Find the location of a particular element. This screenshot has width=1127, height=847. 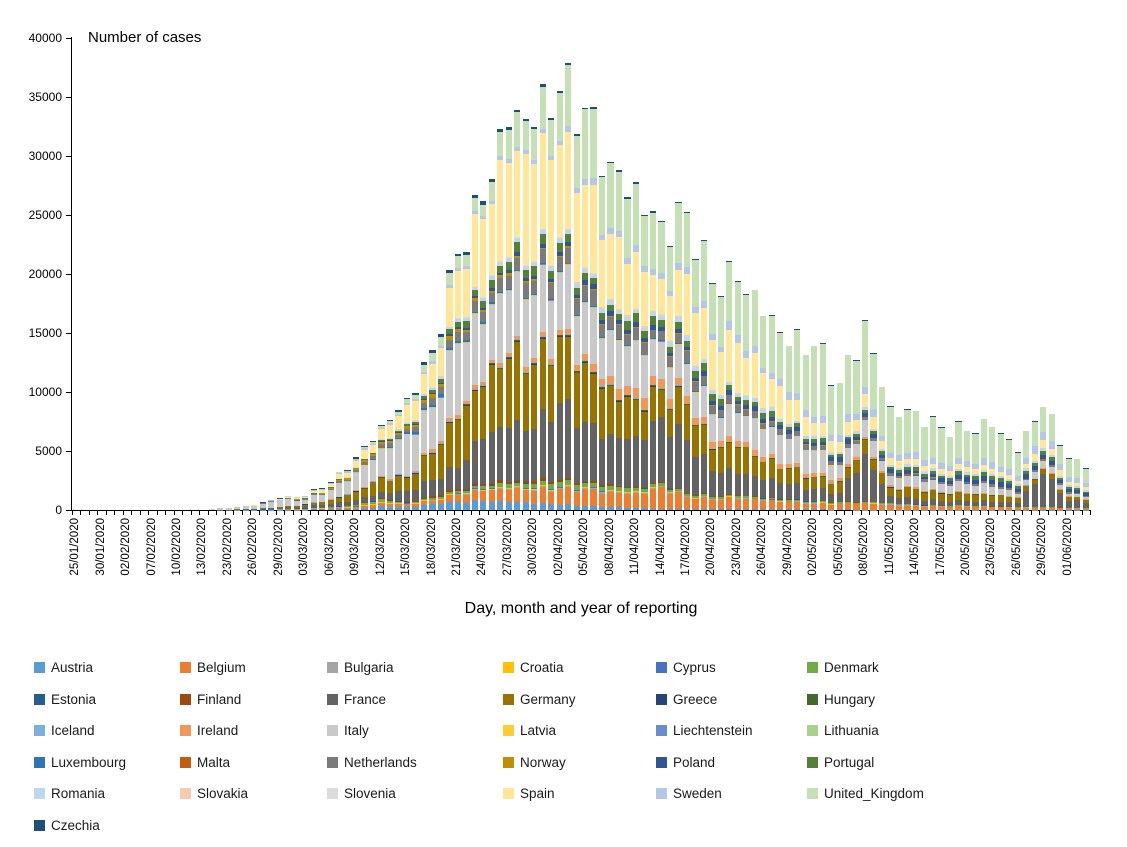

bar-segment-Lithuania is located at coordinates (534, 296).